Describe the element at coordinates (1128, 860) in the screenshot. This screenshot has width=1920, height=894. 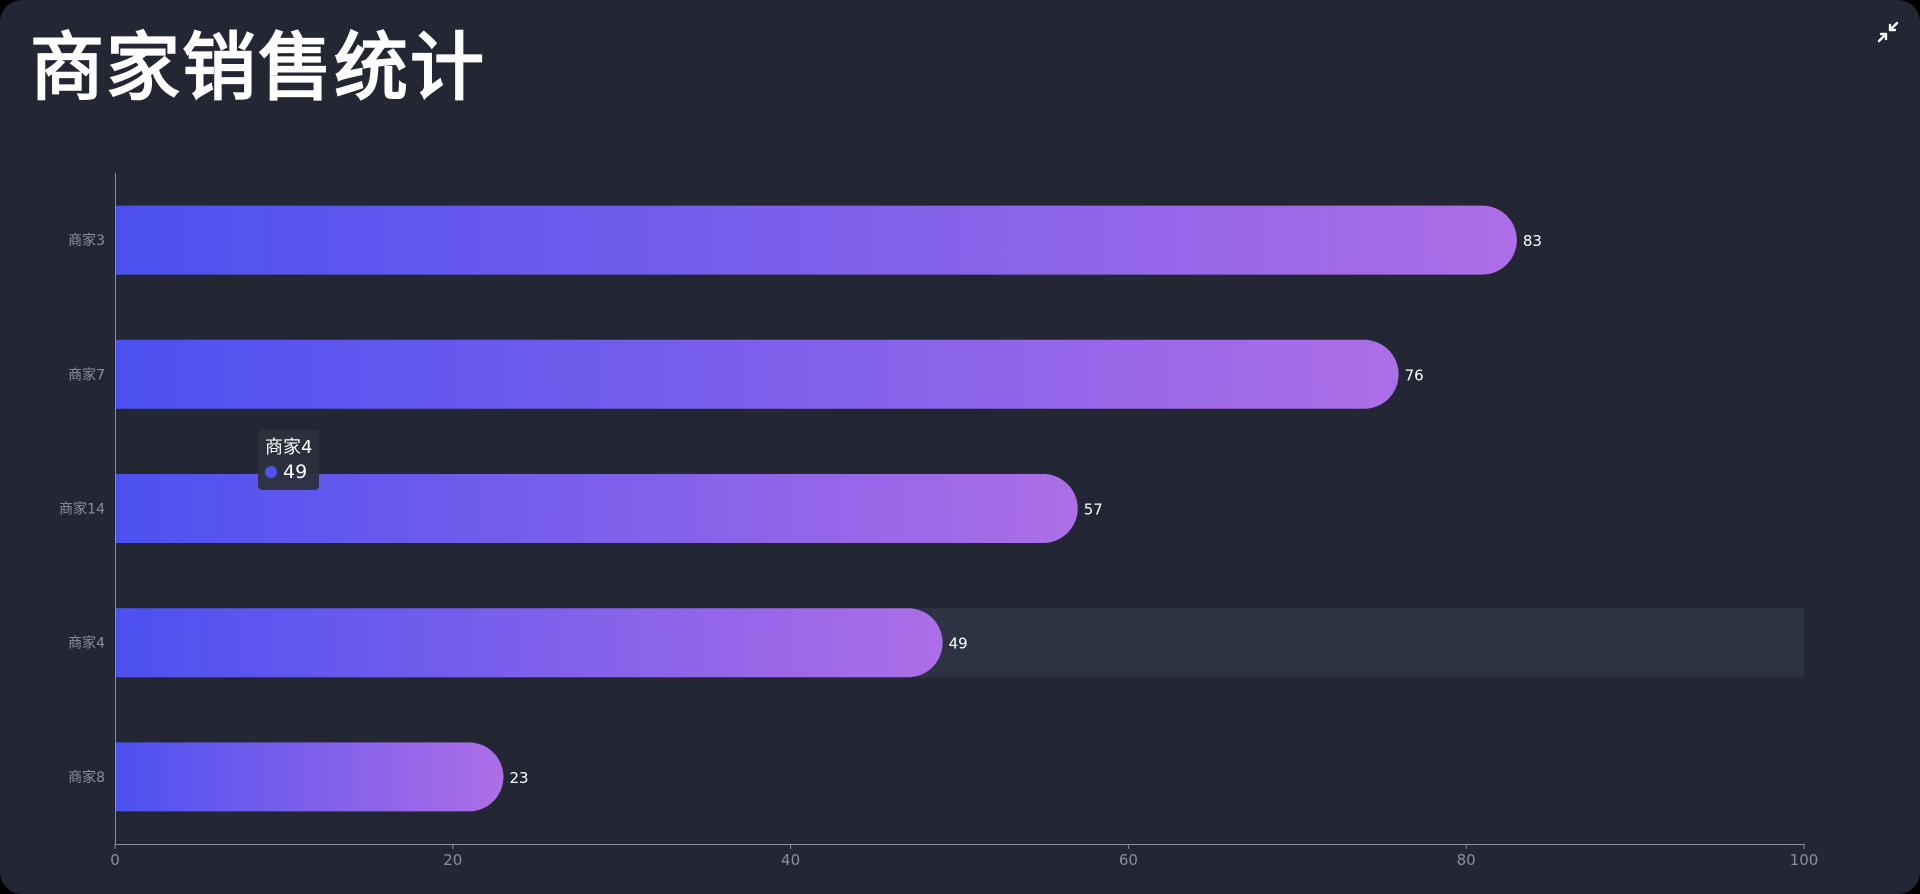
I see `x-tick-label: 60` at that location.